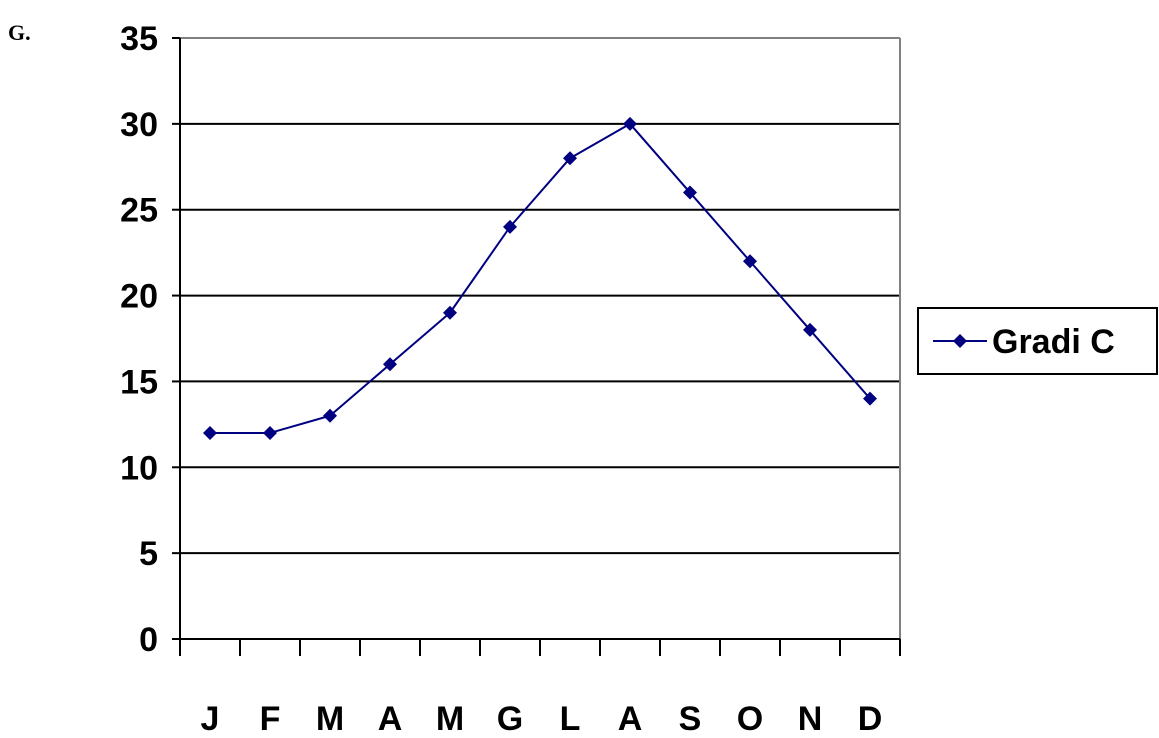  What do you see at coordinates (960, 341) in the screenshot?
I see `legend-marker-icon` at bounding box center [960, 341].